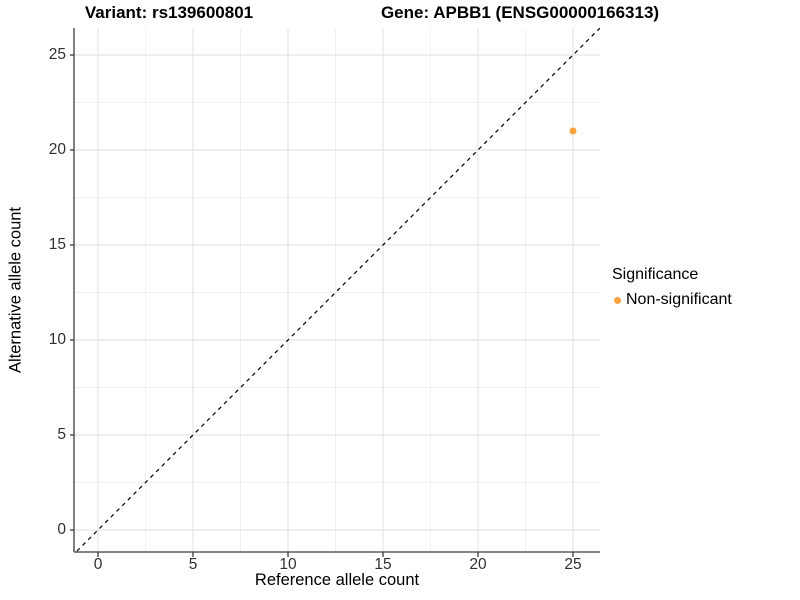 This screenshot has height=600, width=800. I want to click on legend: Significance Non-significant, so click(672, 287).